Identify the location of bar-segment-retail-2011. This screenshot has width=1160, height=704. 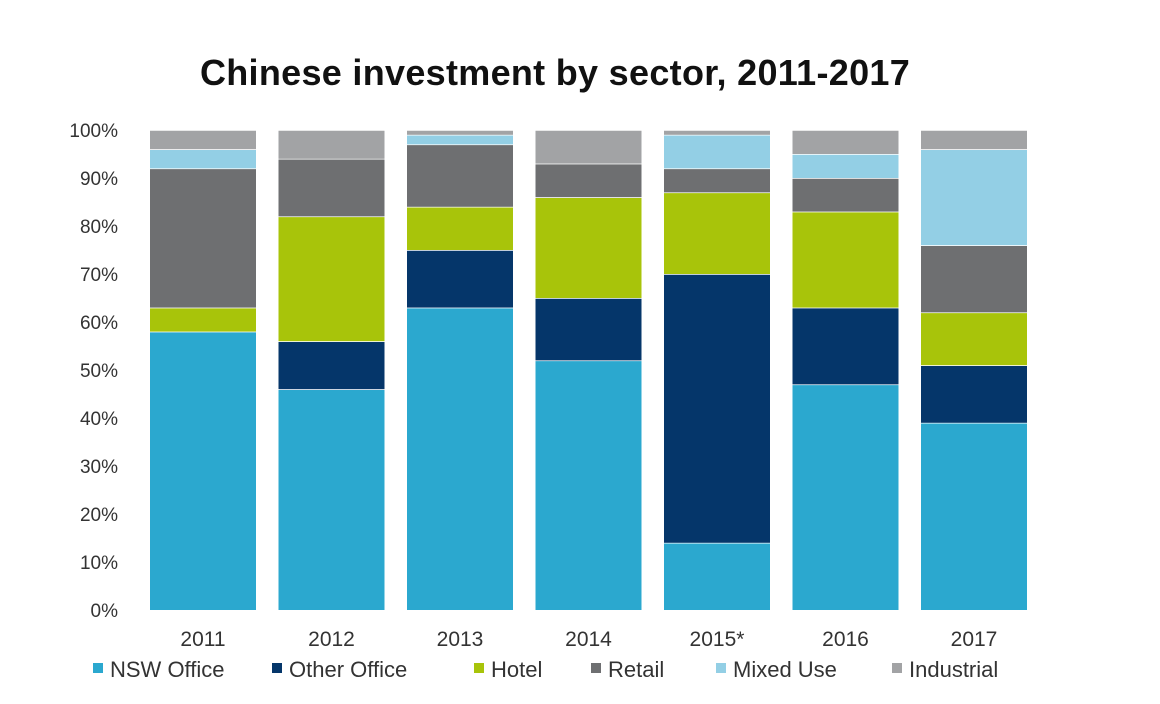
(203, 238).